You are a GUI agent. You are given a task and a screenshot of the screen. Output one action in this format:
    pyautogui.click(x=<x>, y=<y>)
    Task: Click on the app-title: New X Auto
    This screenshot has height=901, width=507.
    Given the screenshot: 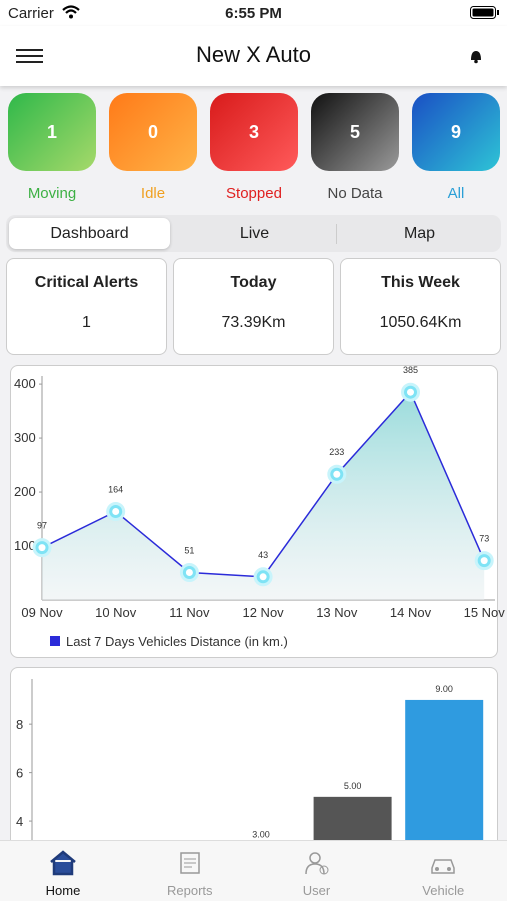 What is the action you would take?
    pyautogui.click(x=253, y=54)
    